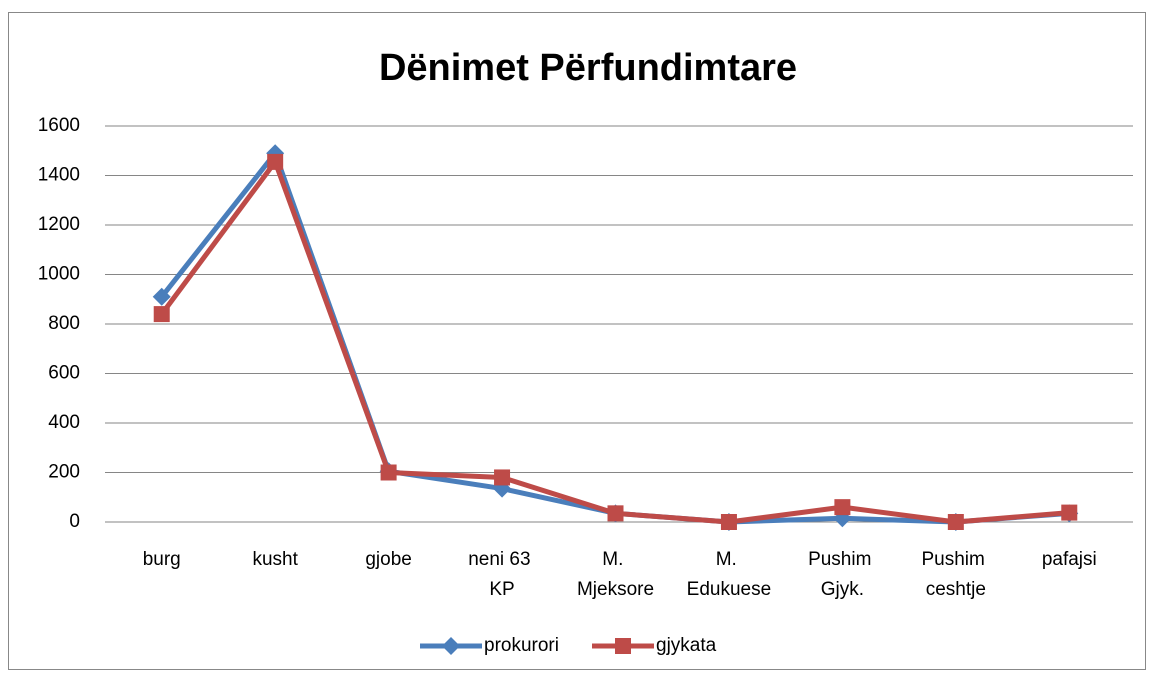 This screenshot has width=1151, height=684. Describe the element at coordinates (956, 589) in the screenshot. I see `x-tick-line: ceshtje` at that location.